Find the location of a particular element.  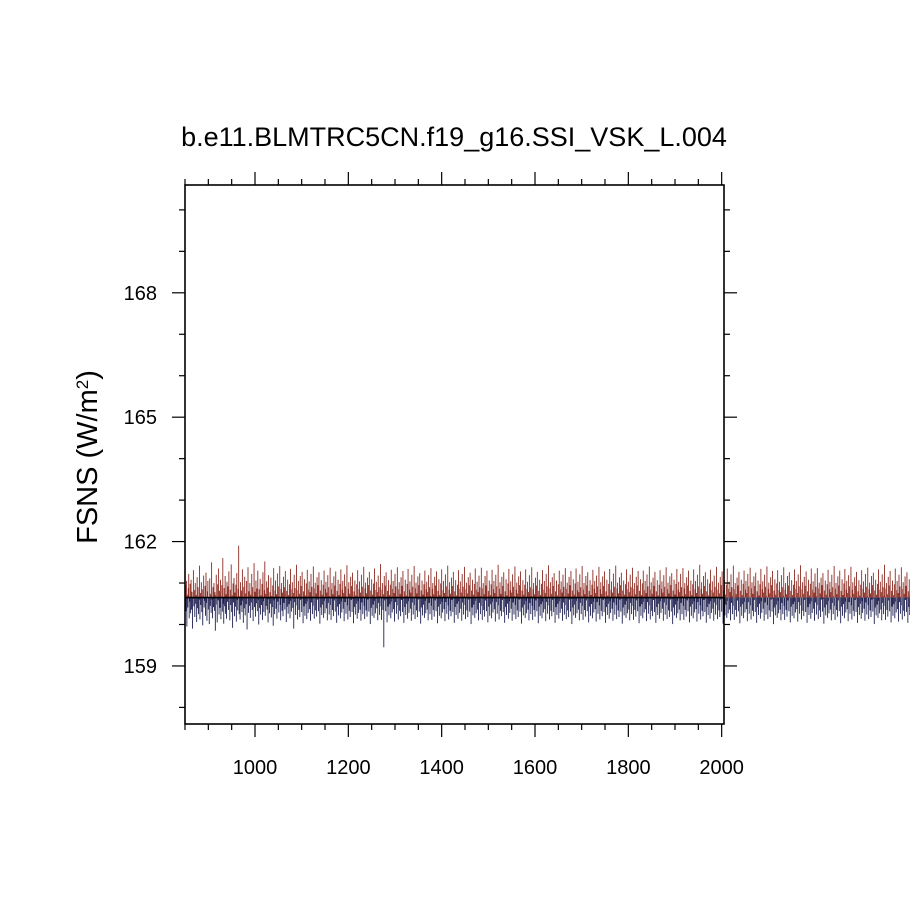

x-tick-label: 1200 is located at coordinates (348, 768).